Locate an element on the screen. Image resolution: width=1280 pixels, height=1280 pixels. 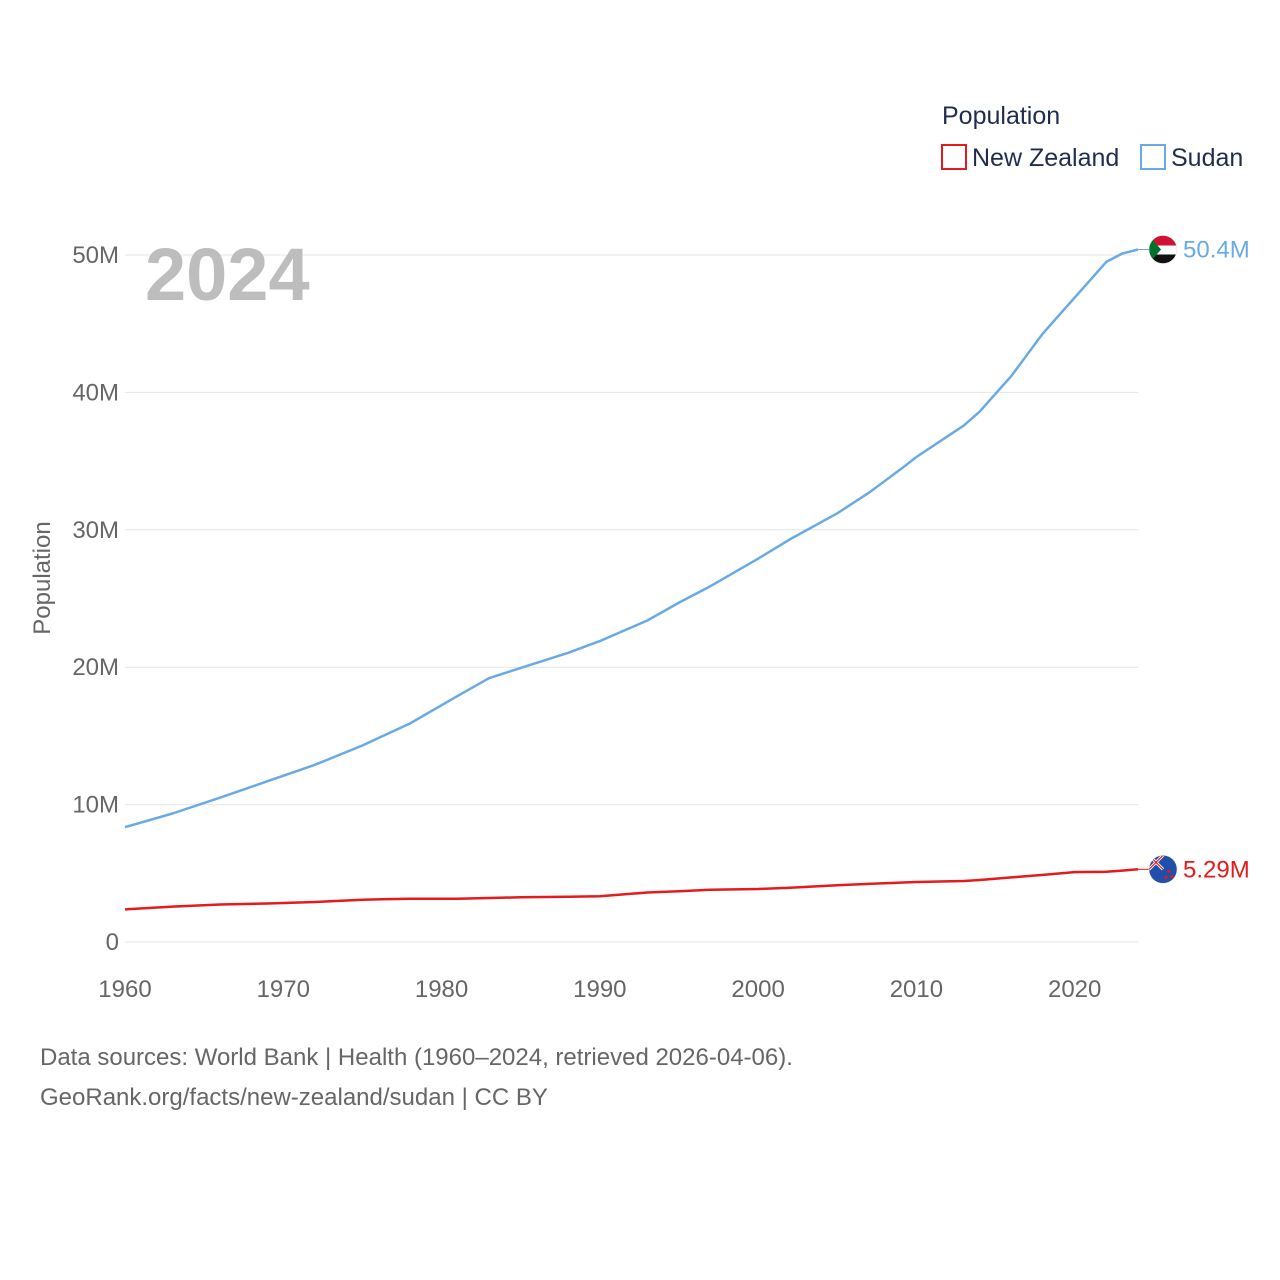
y-tick-label: 50M is located at coordinates (95, 255).